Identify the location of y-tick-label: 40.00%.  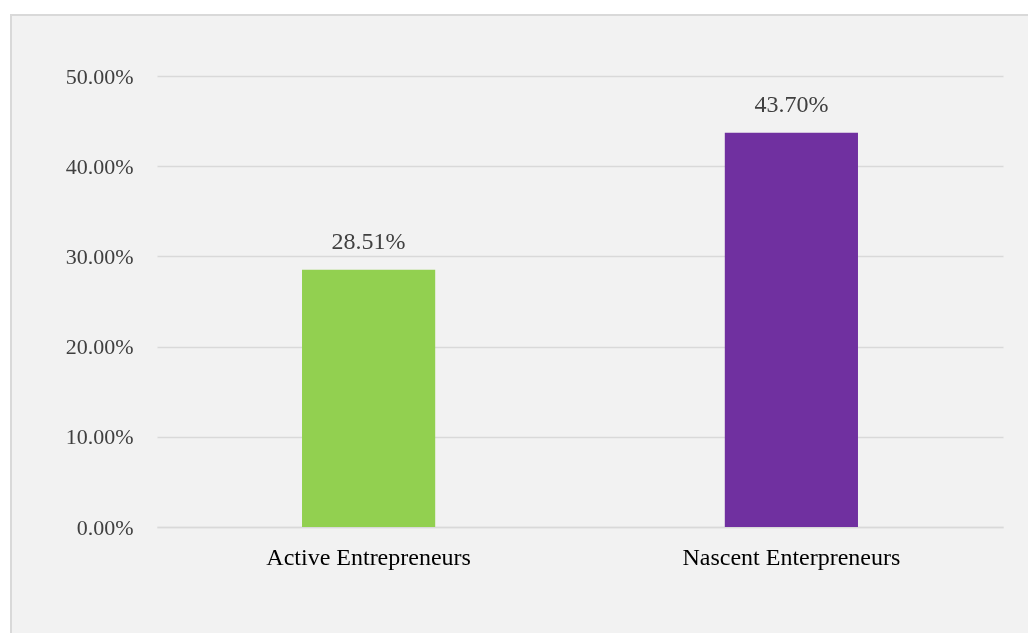
(99, 166).